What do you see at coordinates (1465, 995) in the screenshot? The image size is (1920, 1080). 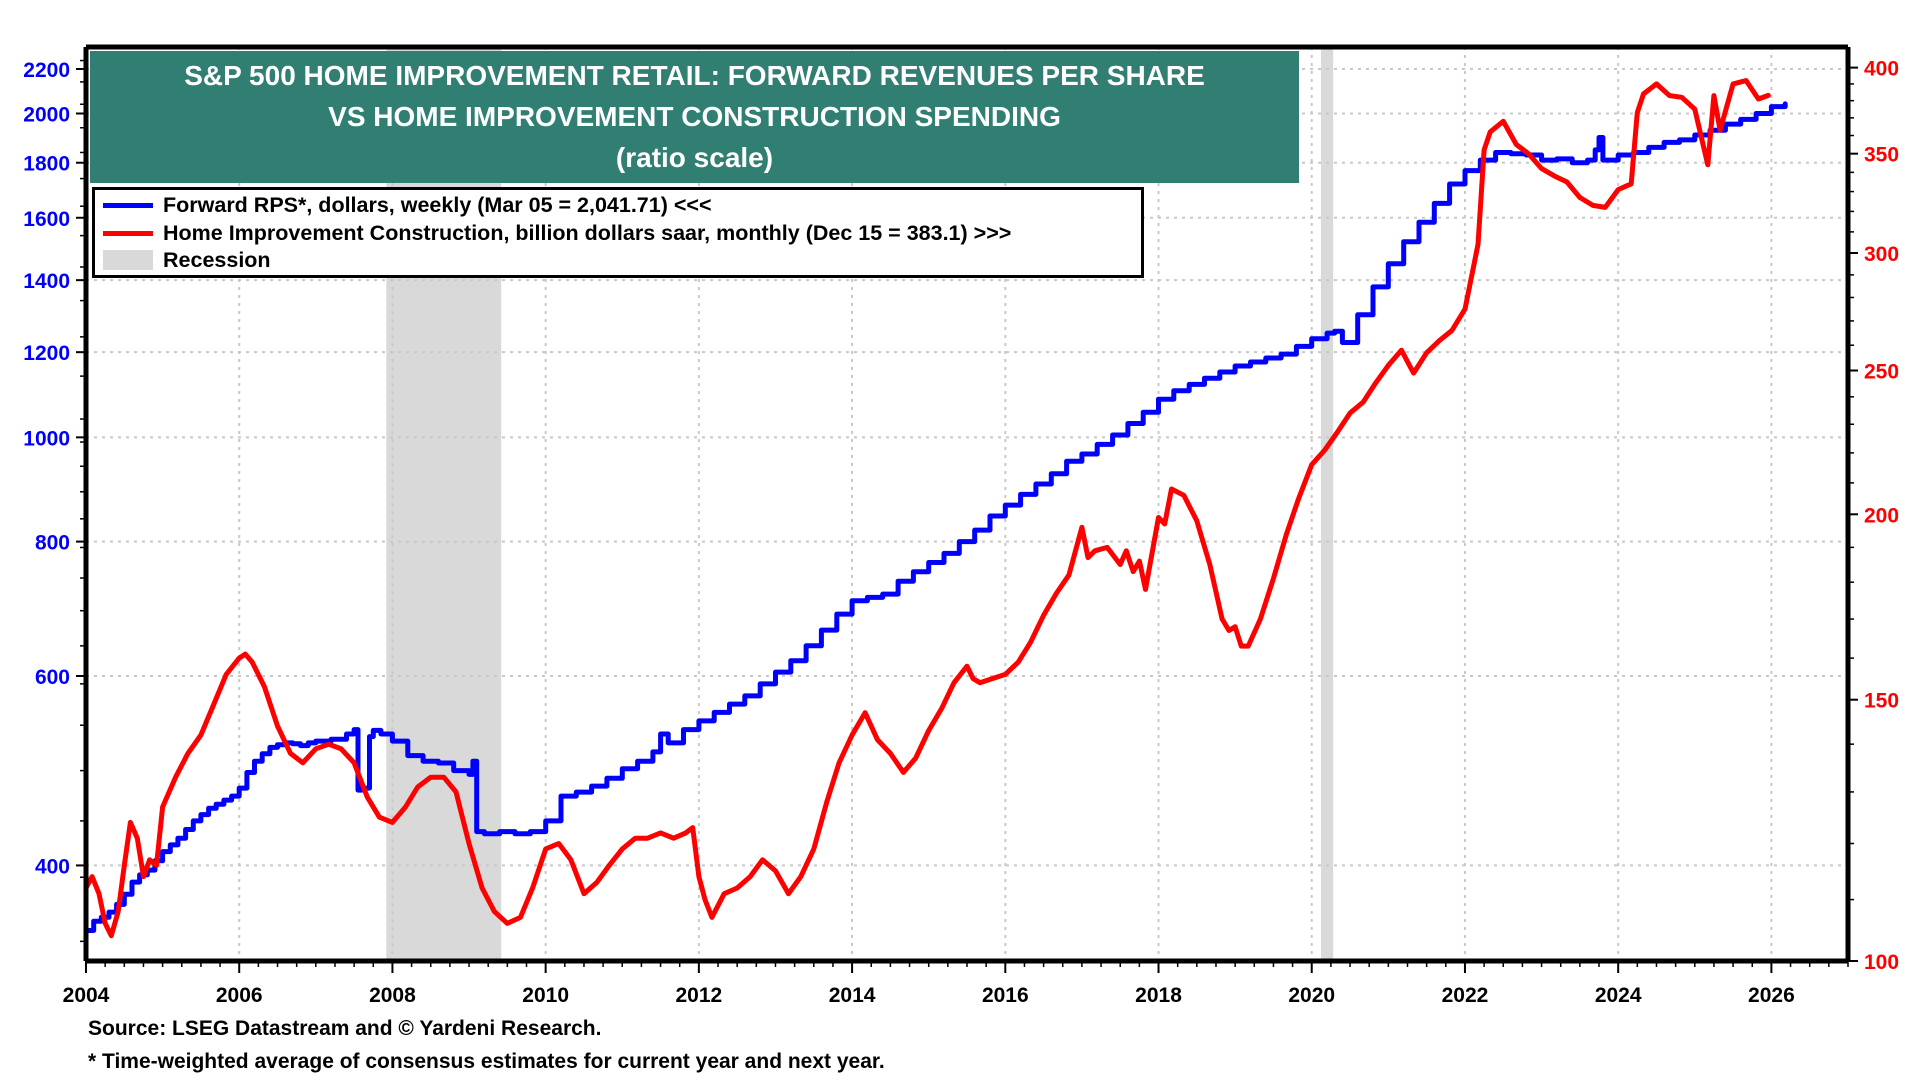 I see `x-tick-label: 2022` at bounding box center [1465, 995].